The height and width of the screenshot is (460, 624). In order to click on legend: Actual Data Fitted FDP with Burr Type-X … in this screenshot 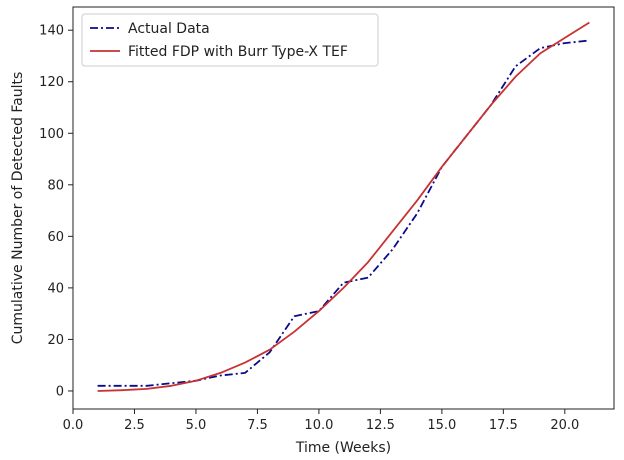, I will do `click(230, 40)`.